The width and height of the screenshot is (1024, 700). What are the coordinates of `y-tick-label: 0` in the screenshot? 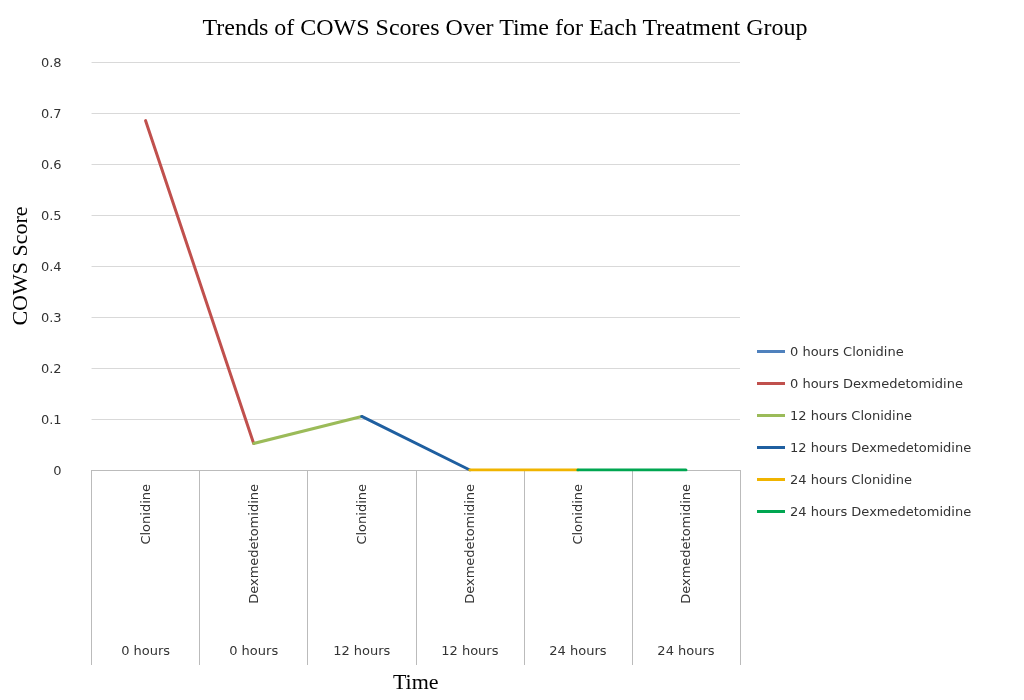 It's located at (57, 470).